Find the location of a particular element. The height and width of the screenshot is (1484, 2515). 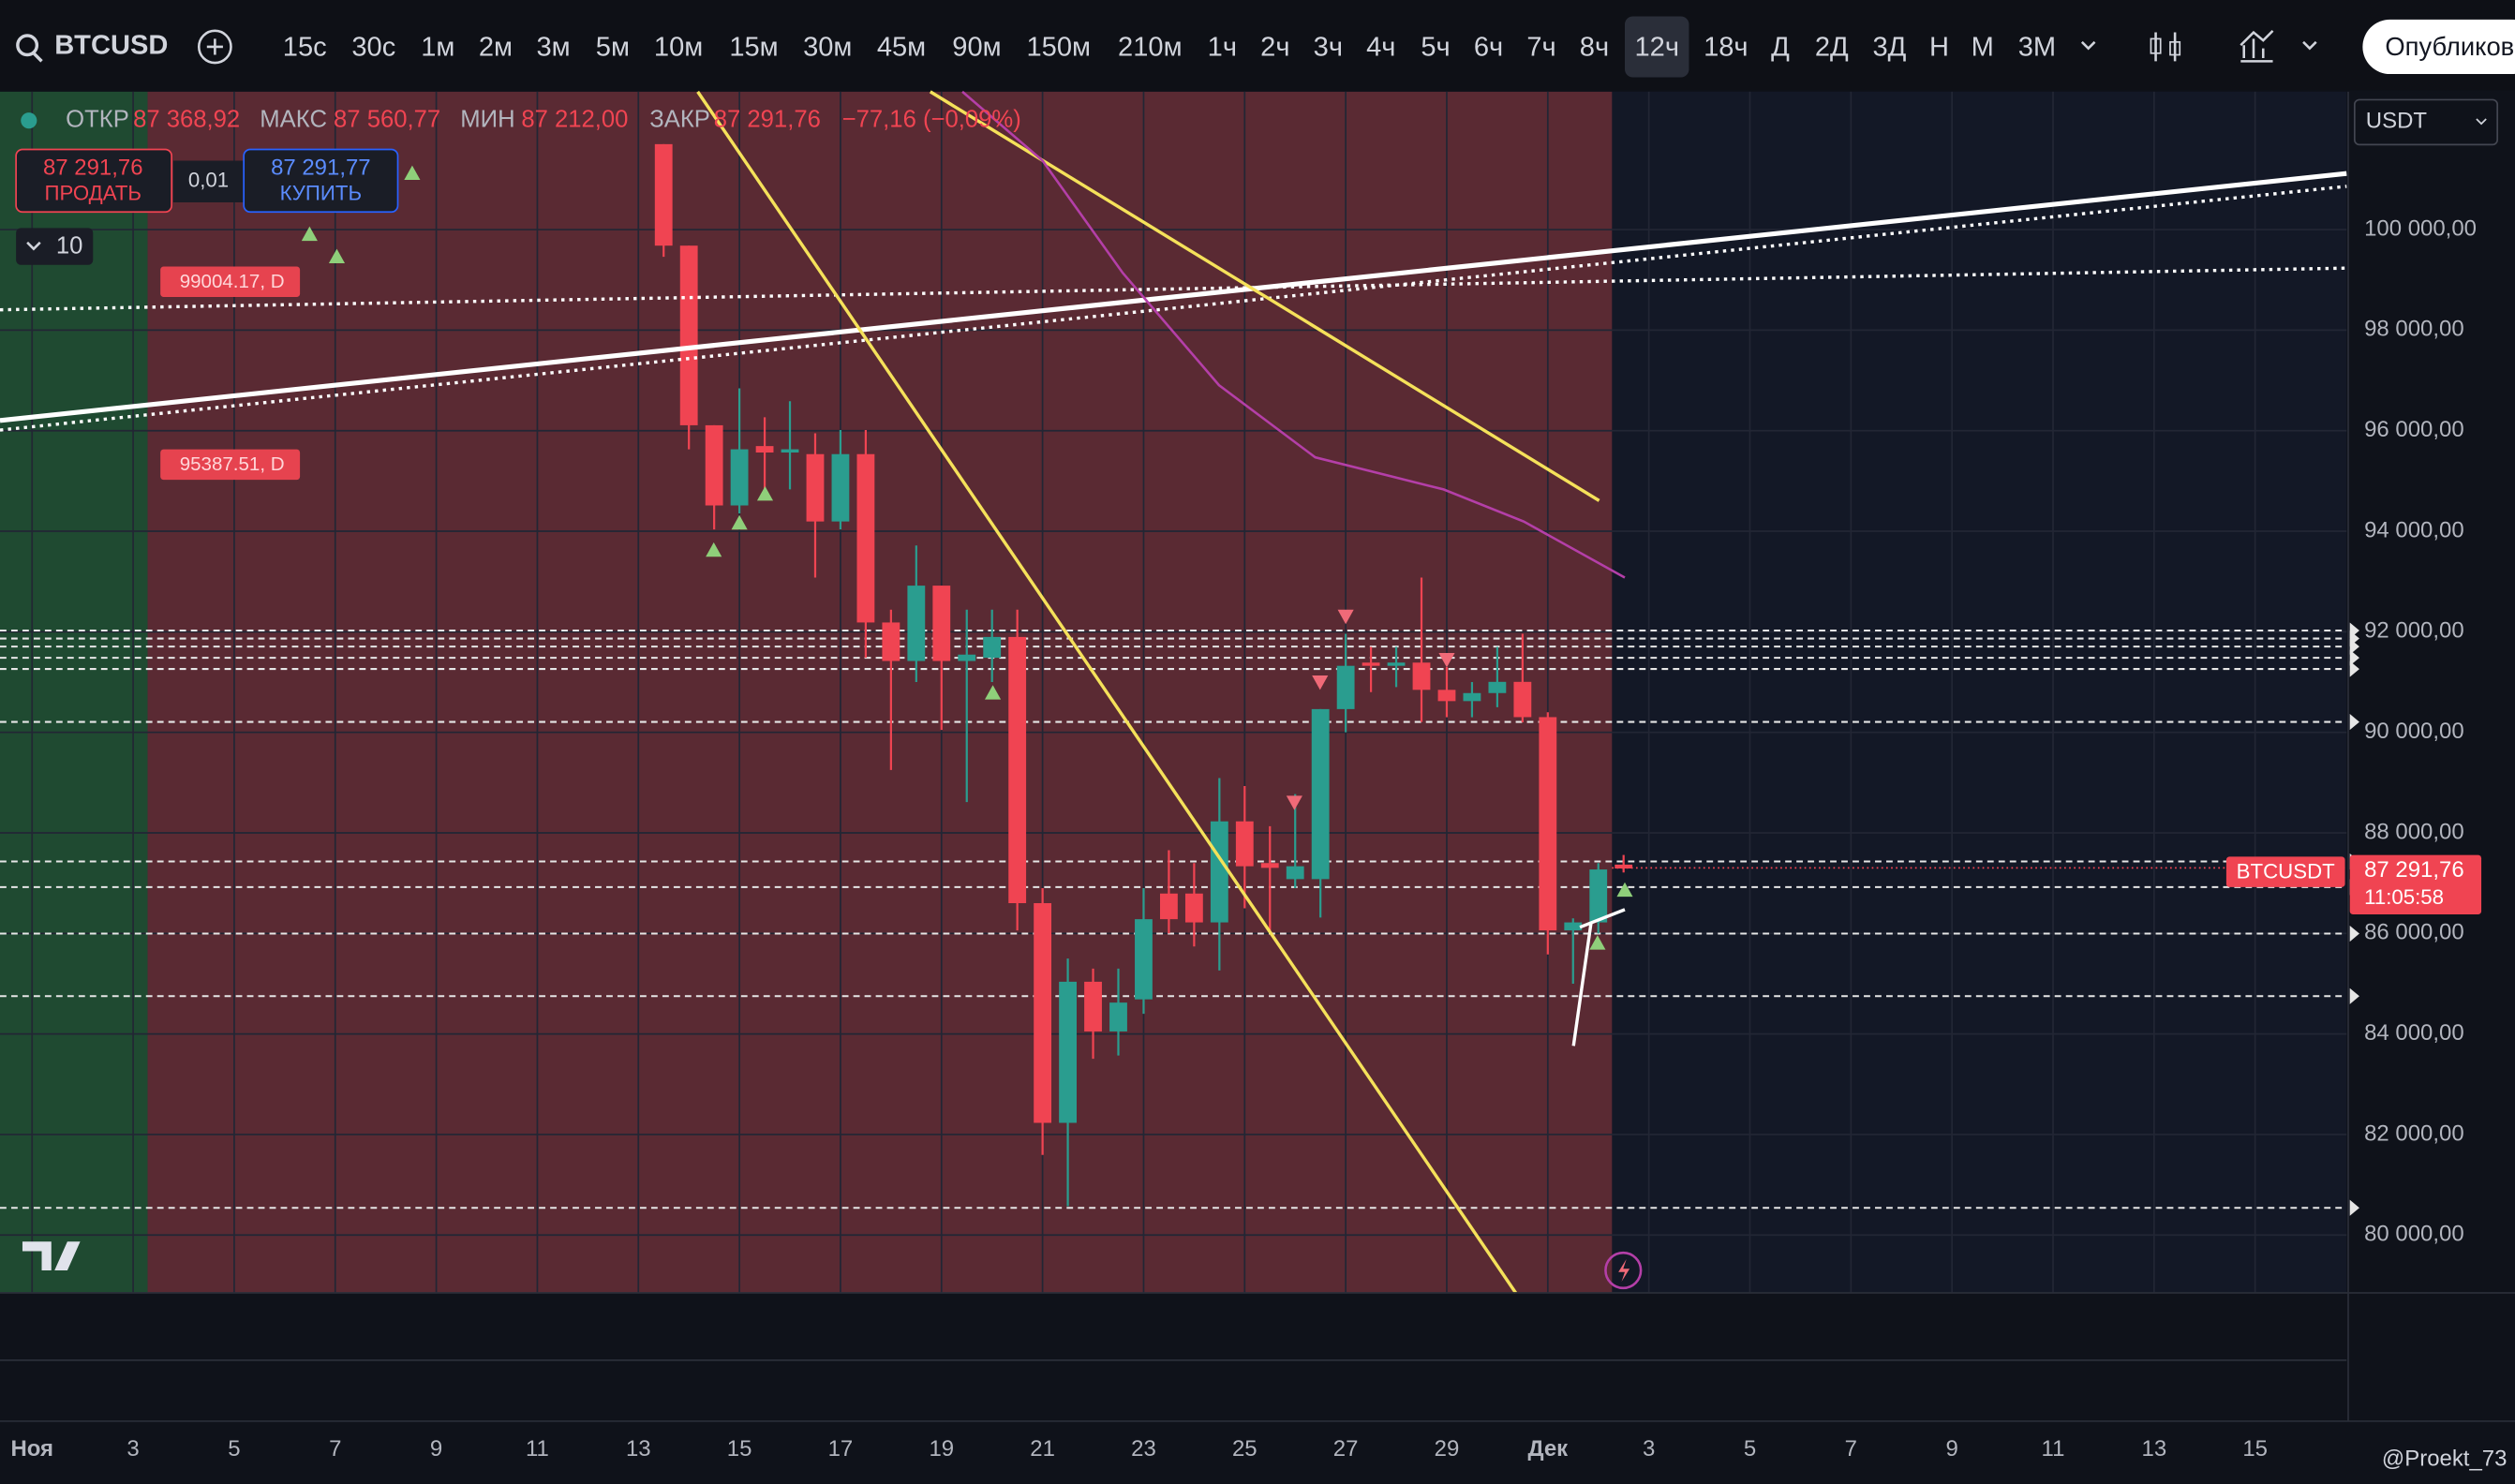

interval: 4ч is located at coordinates (1380, 47).